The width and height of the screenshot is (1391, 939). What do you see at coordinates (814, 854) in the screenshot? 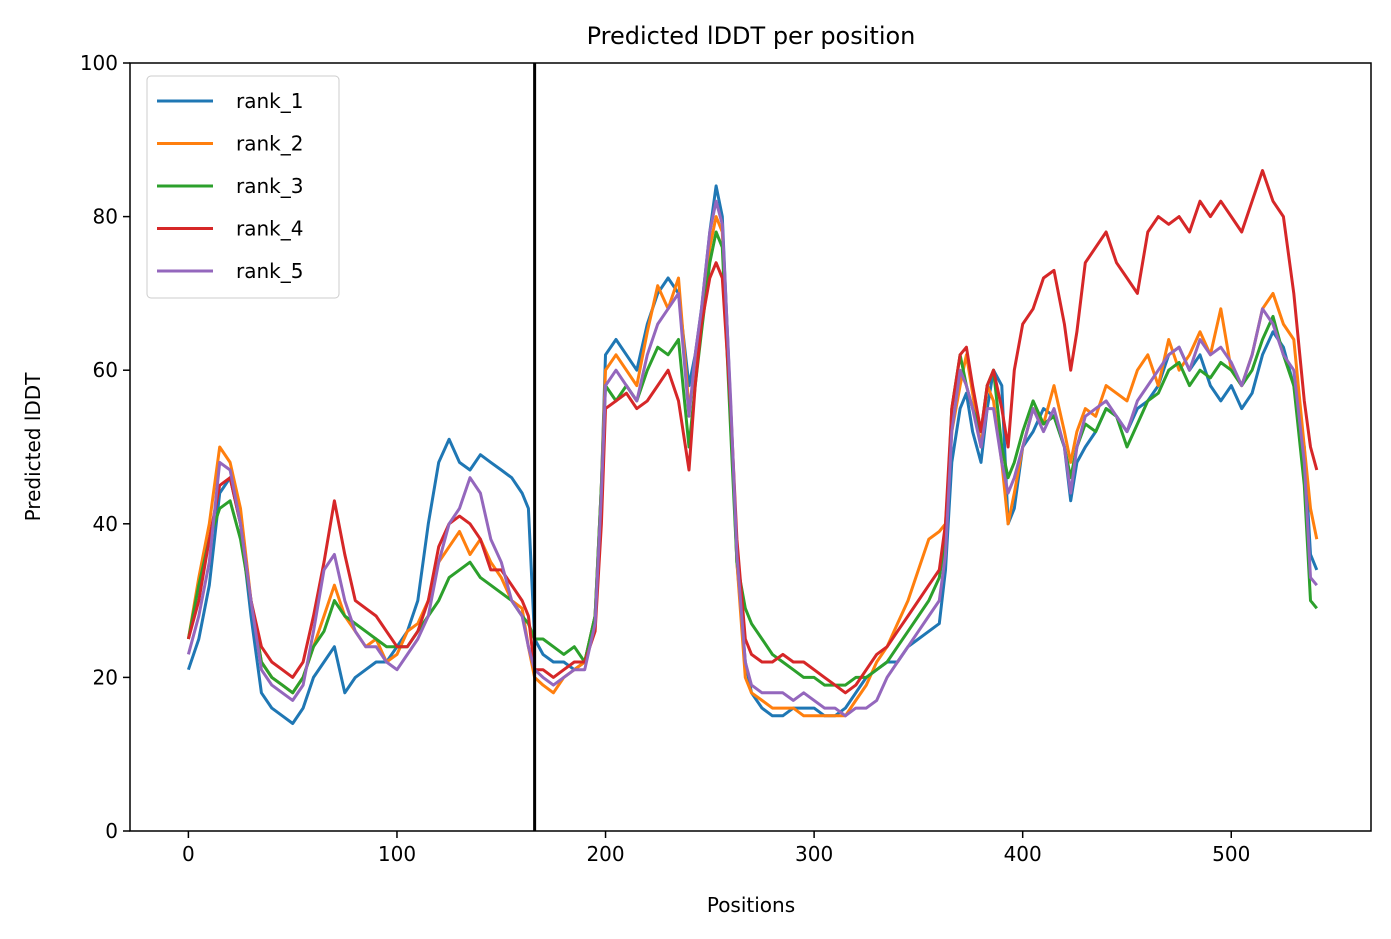
I see `x-tick-label: 300` at bounding box center [814, 854].